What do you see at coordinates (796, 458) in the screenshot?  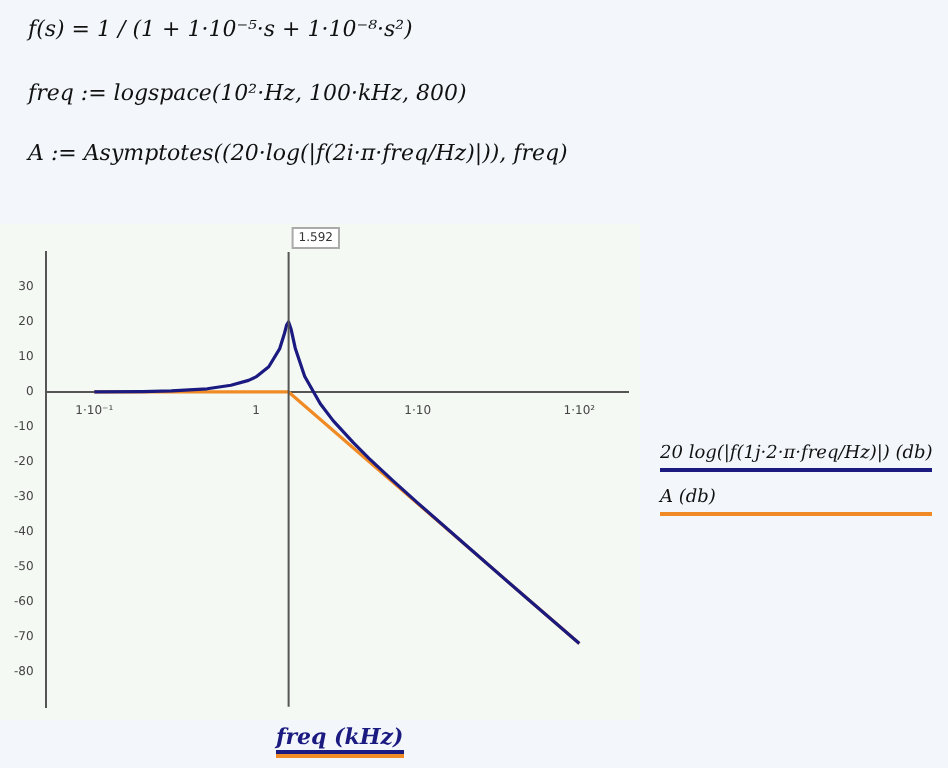 I see `text: 20 log(|f(1j·2·π·freq/Hz)|) (db)` at bounding box center [796, 458].